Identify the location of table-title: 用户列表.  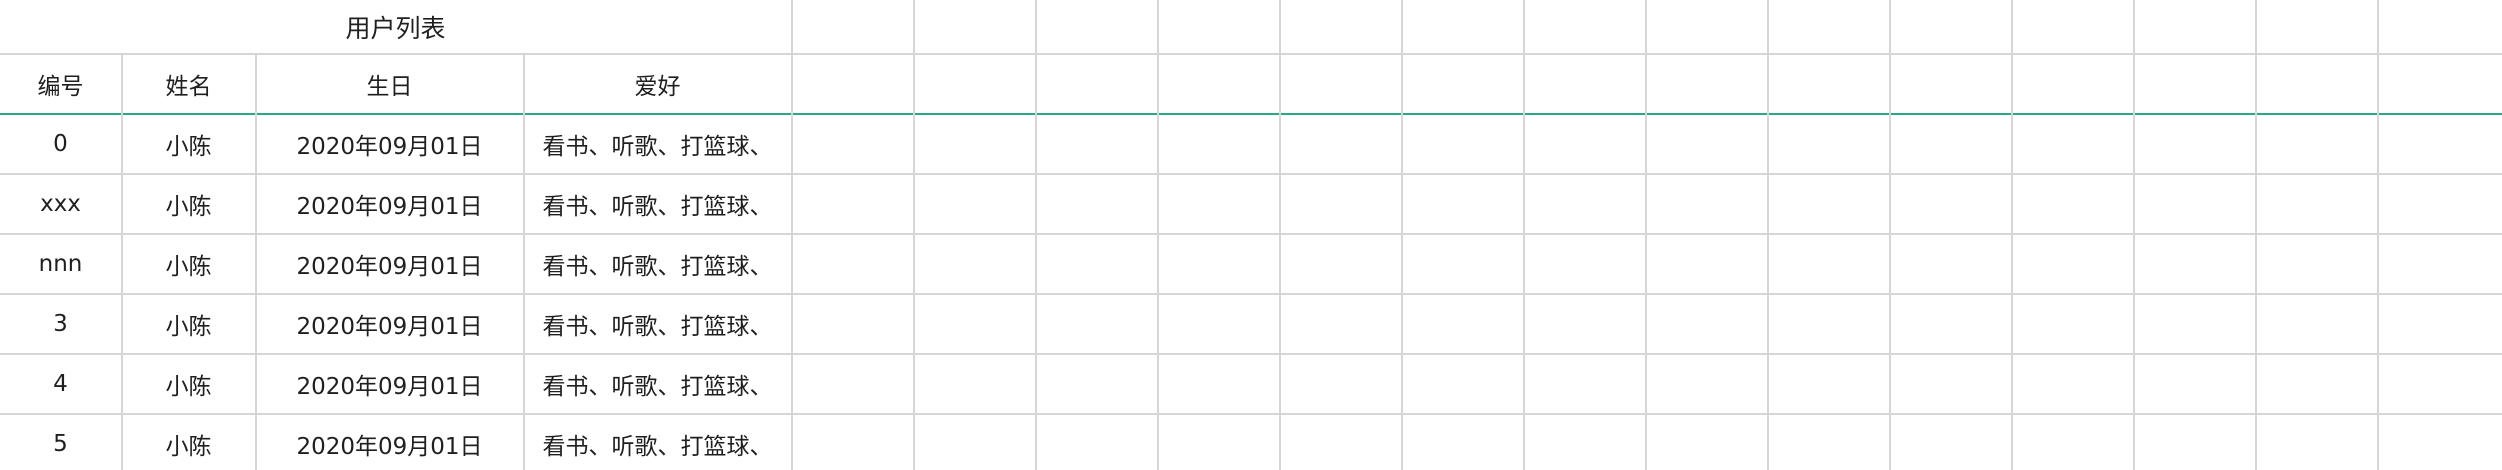
(395, 28).